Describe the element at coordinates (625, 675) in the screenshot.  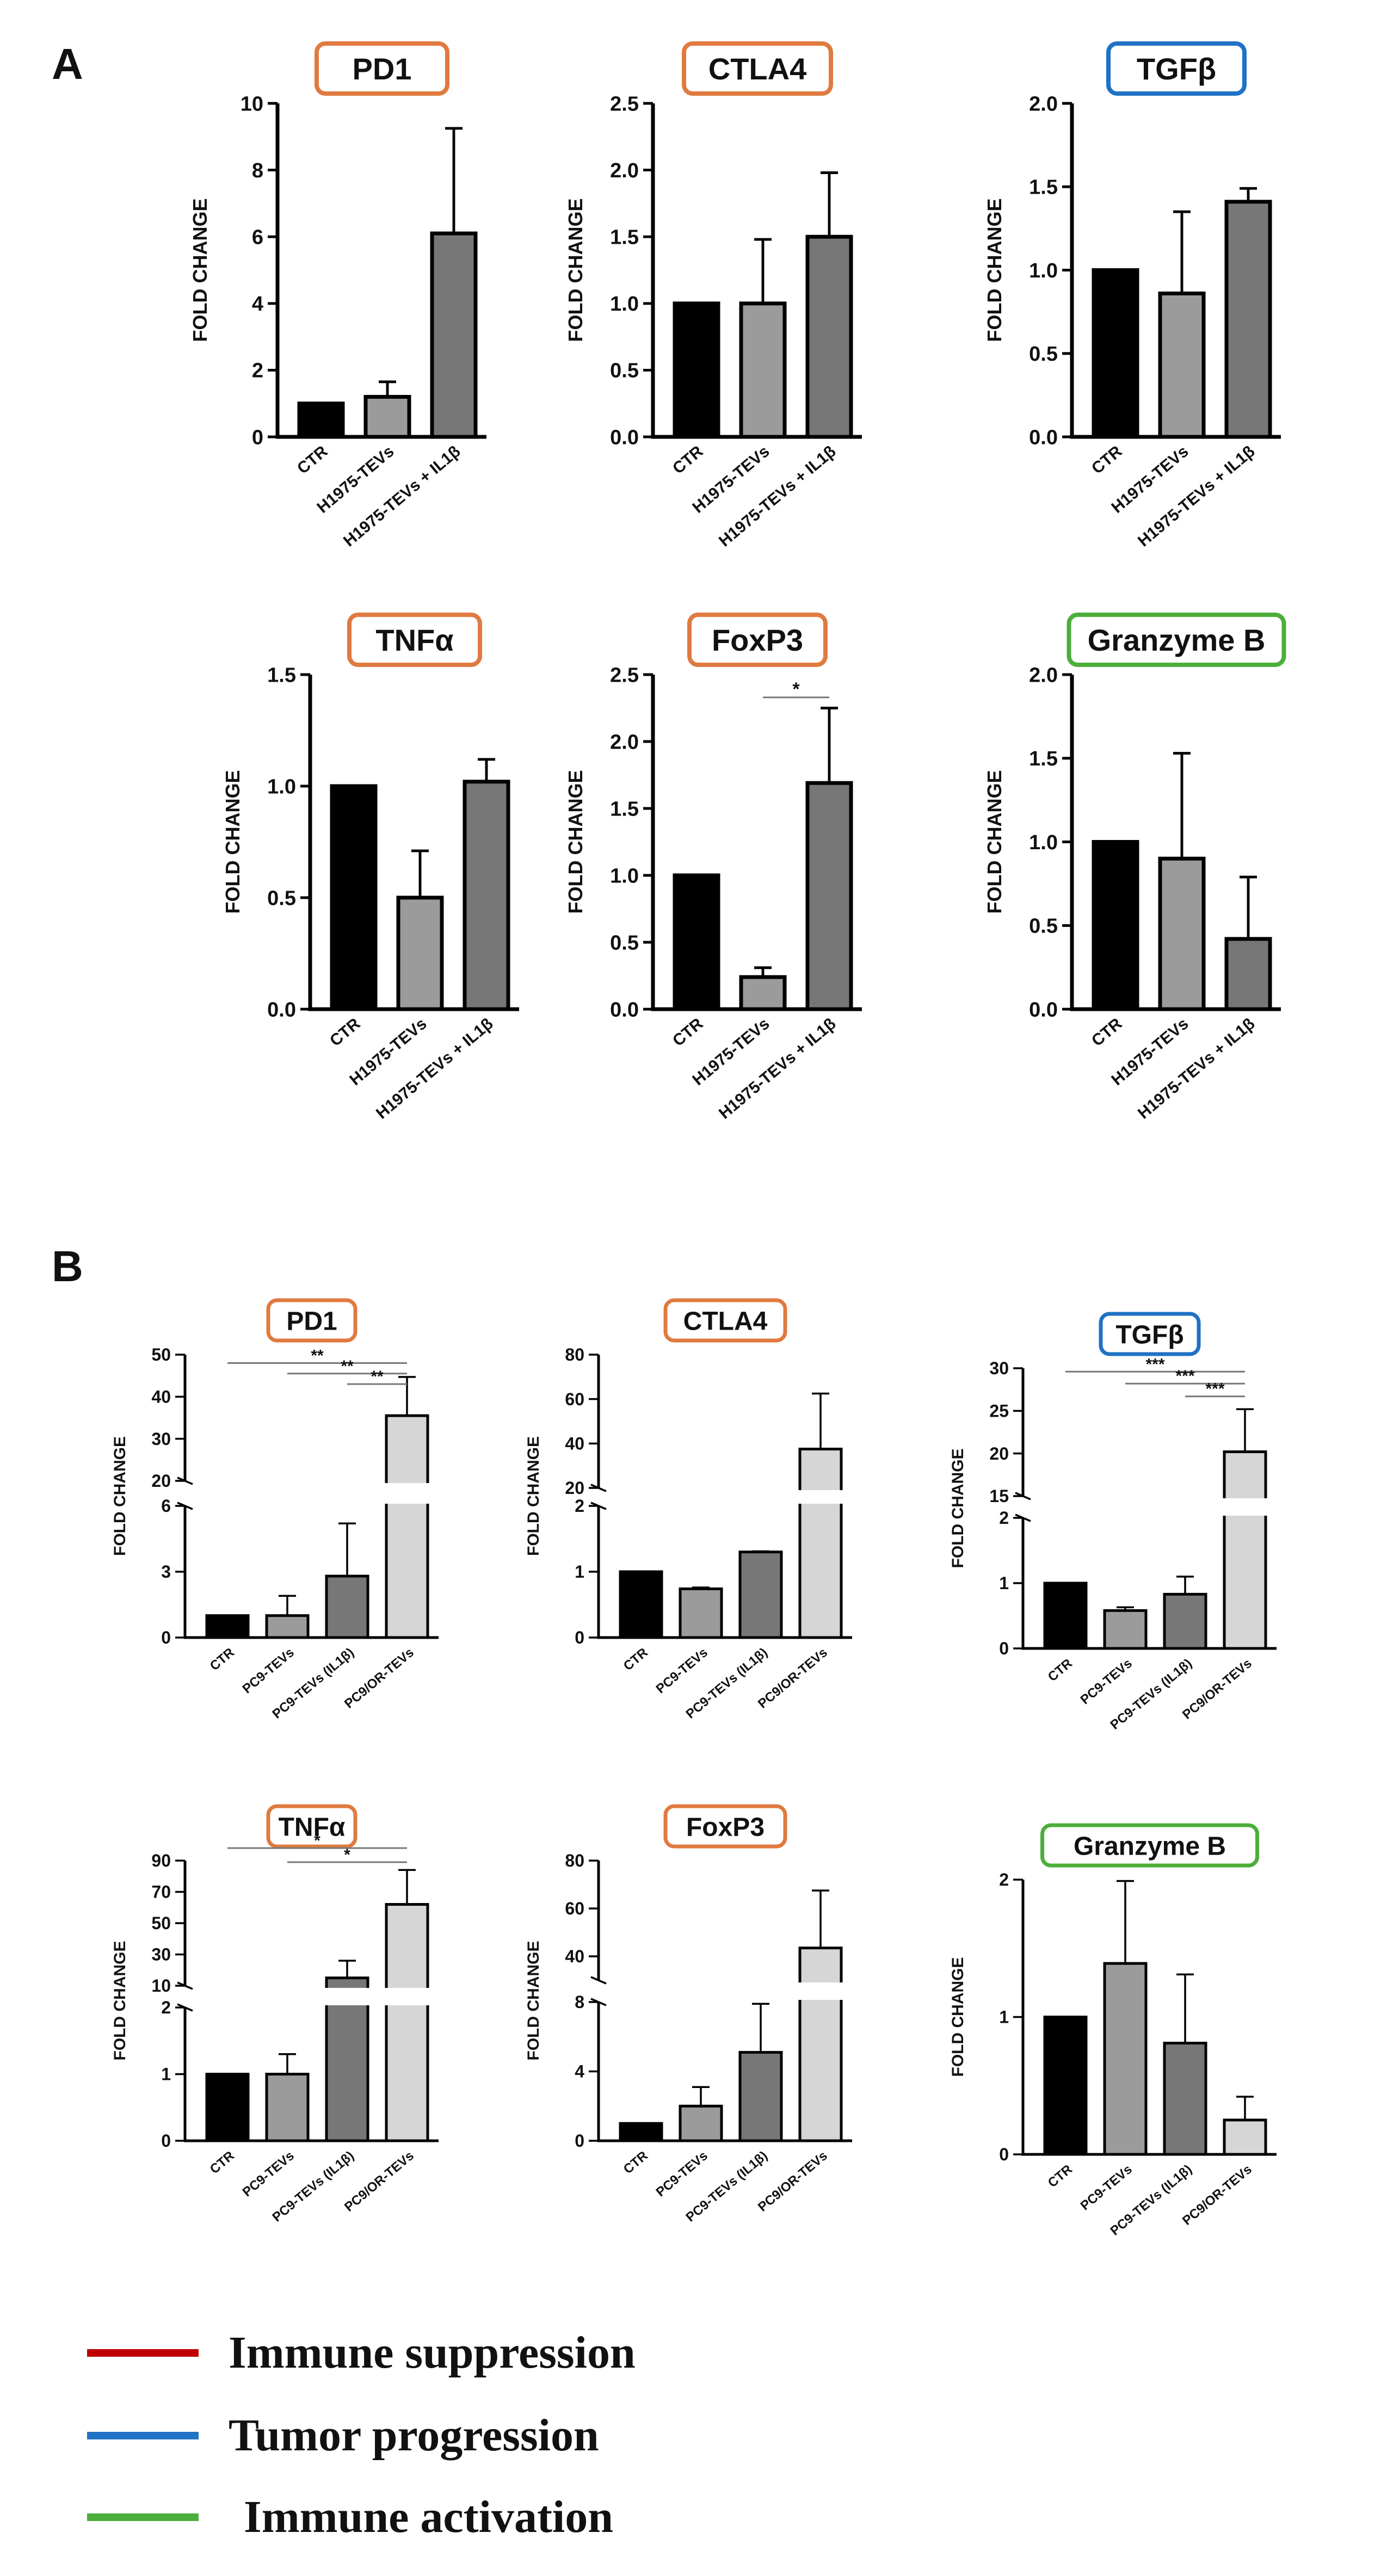
I see `y-tick-label: 2.5` at that location.